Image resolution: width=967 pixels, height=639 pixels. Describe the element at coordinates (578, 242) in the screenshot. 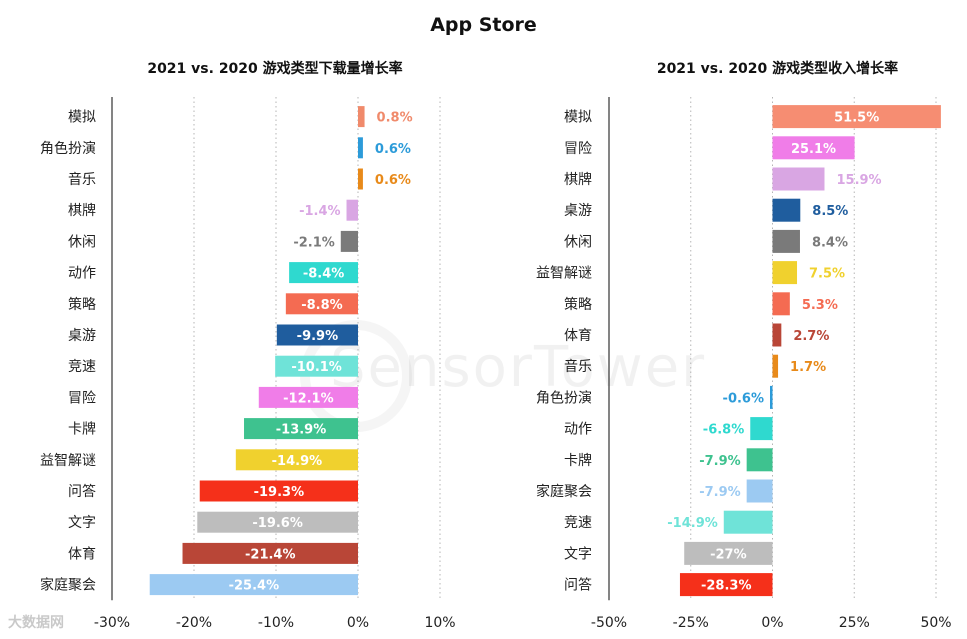

I see `right-category-label: 休闲` at that location.